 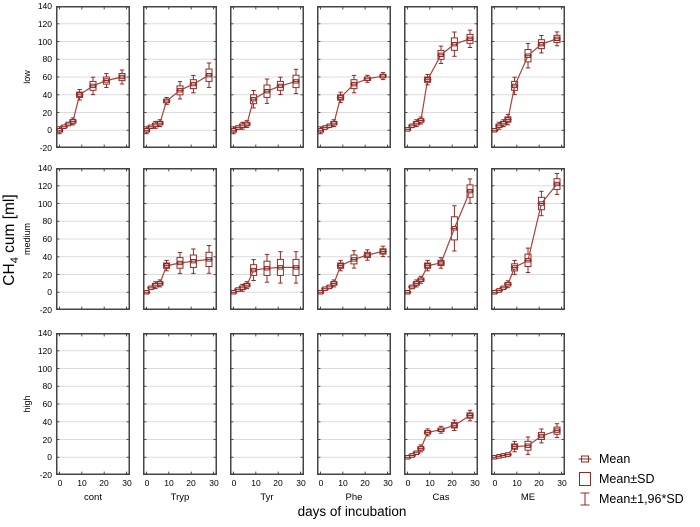 I want to click on panel-low-cont, so click(x=93, y=77).